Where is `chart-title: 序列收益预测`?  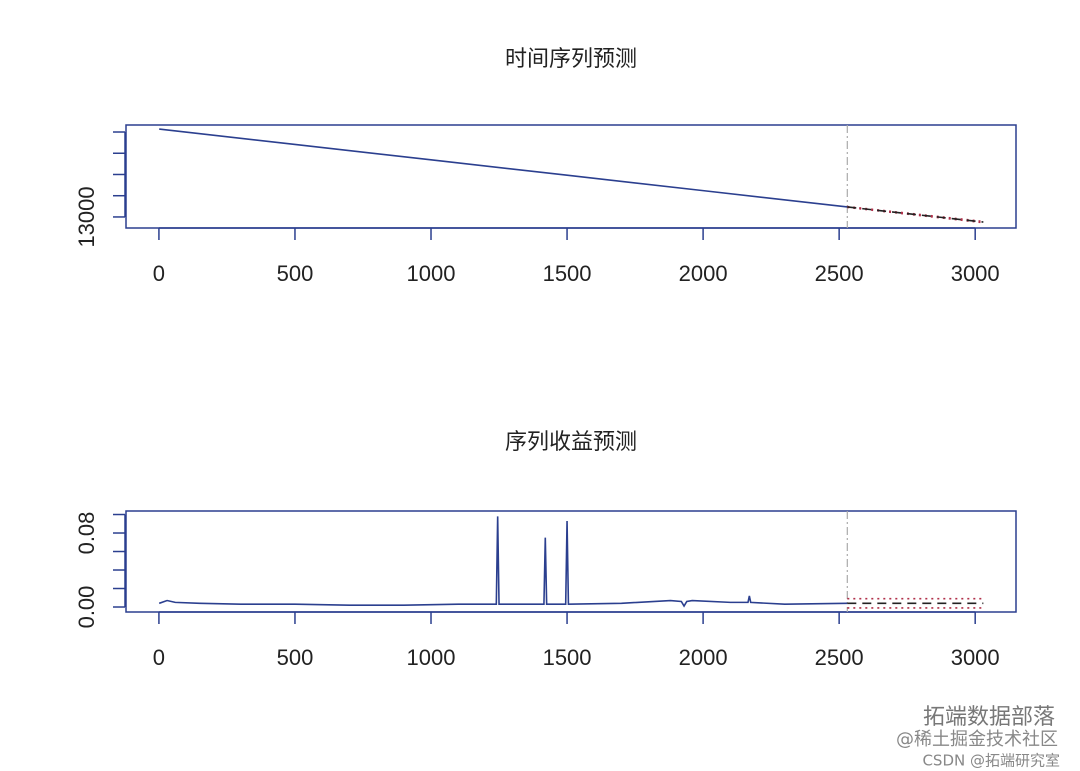
chart-title: 序列收益预测 is located at coordinates (571, 442).